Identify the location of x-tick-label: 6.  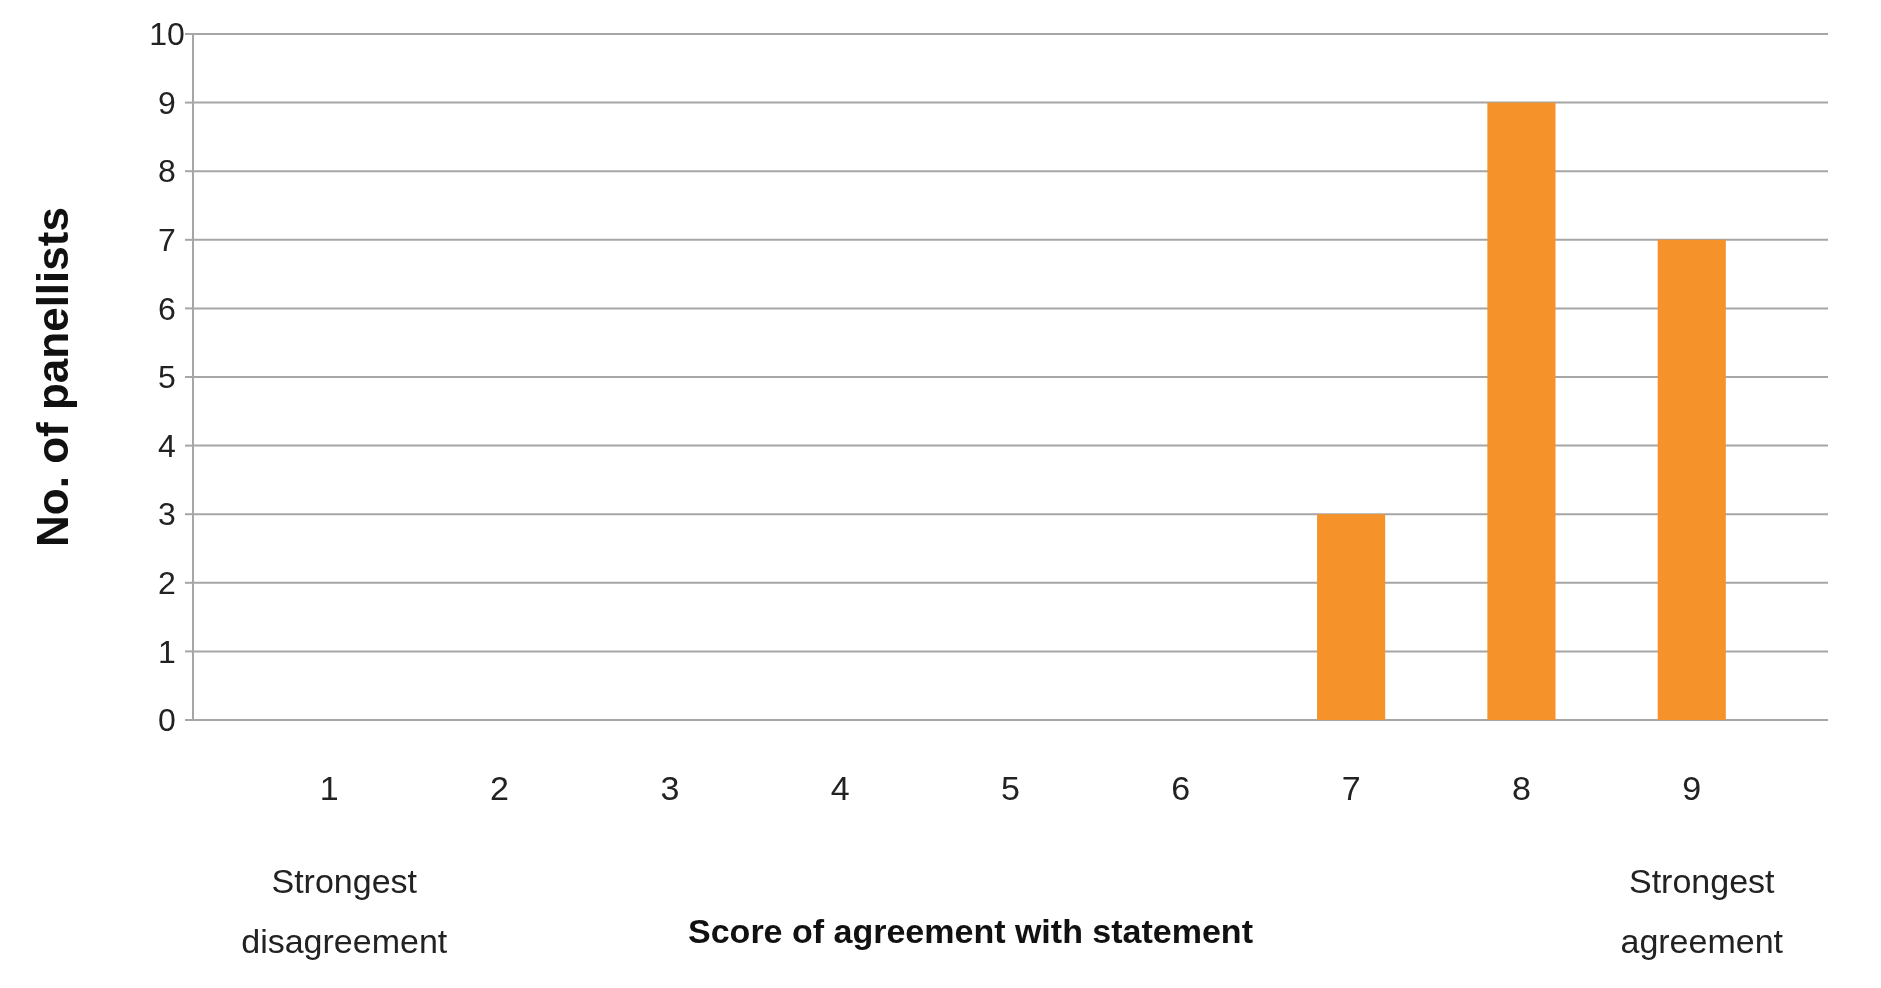
(1181, 788).